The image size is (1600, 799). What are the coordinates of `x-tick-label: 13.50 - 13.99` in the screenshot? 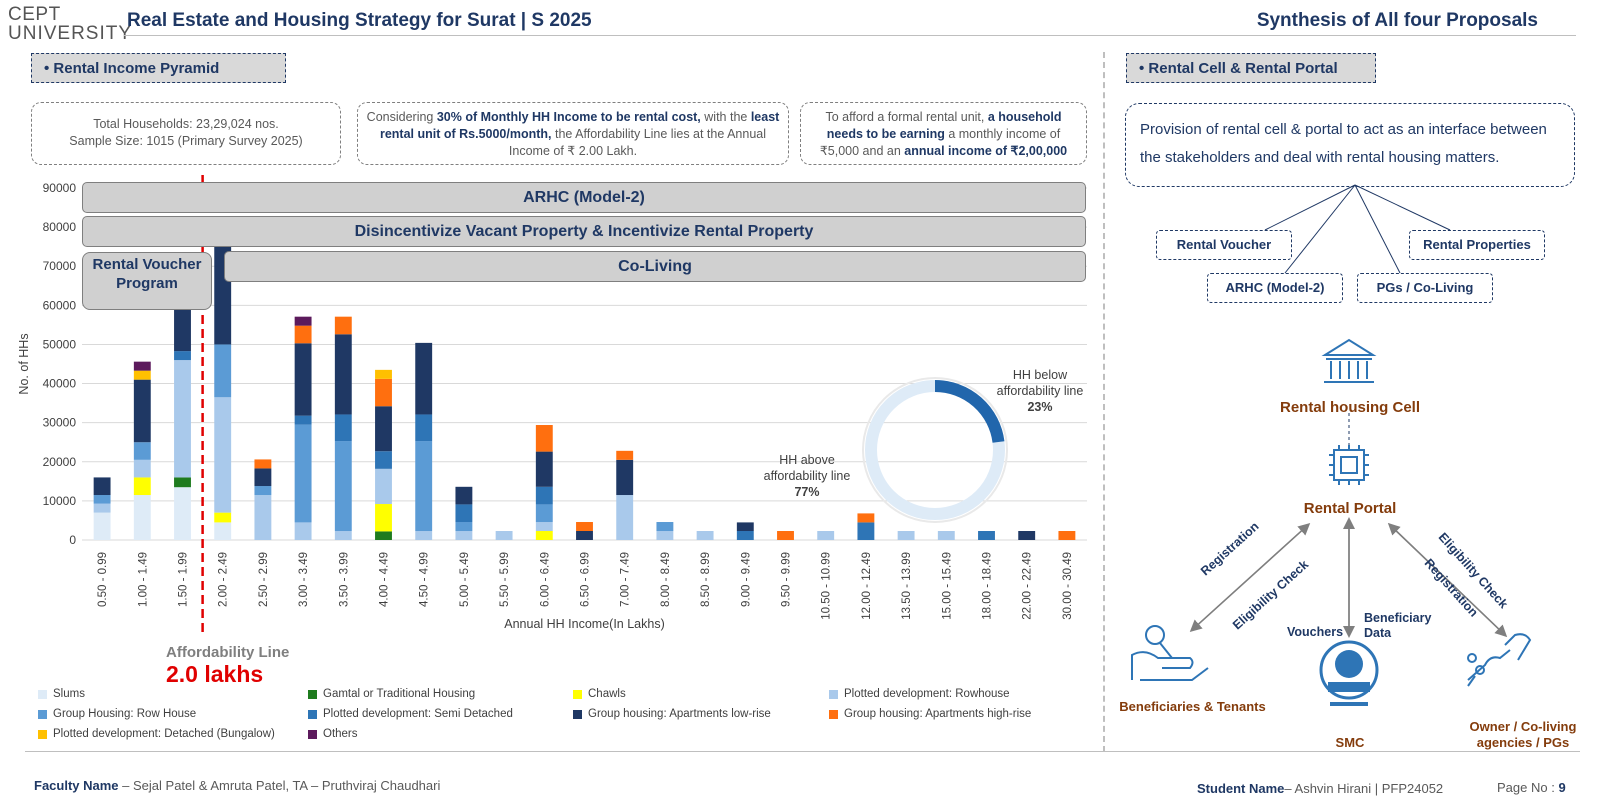 It's located at (907, 586).